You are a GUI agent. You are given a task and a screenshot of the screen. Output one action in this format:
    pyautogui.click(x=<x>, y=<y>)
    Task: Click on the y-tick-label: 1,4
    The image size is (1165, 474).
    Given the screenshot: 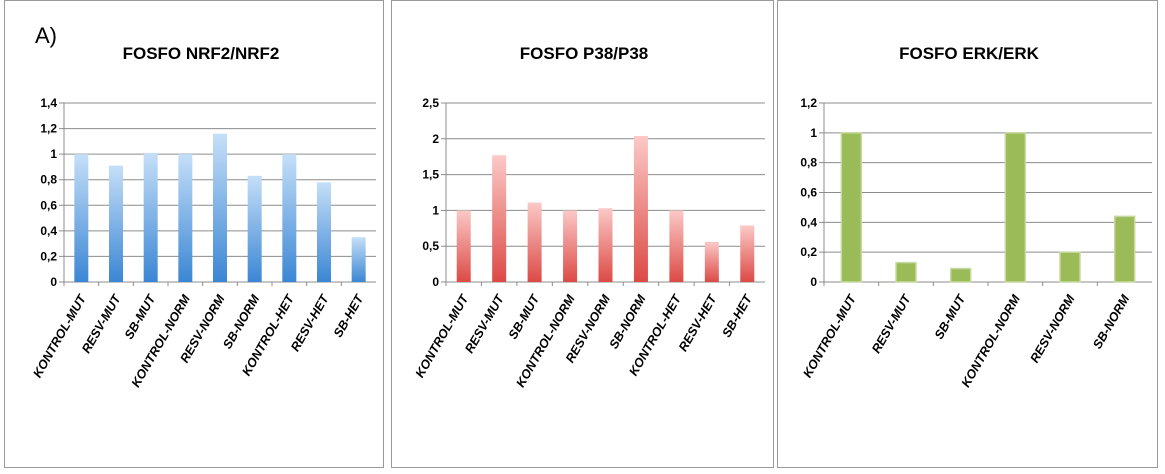 What is the action you would take?
    pyautogui.click(x=48, y=103)
    